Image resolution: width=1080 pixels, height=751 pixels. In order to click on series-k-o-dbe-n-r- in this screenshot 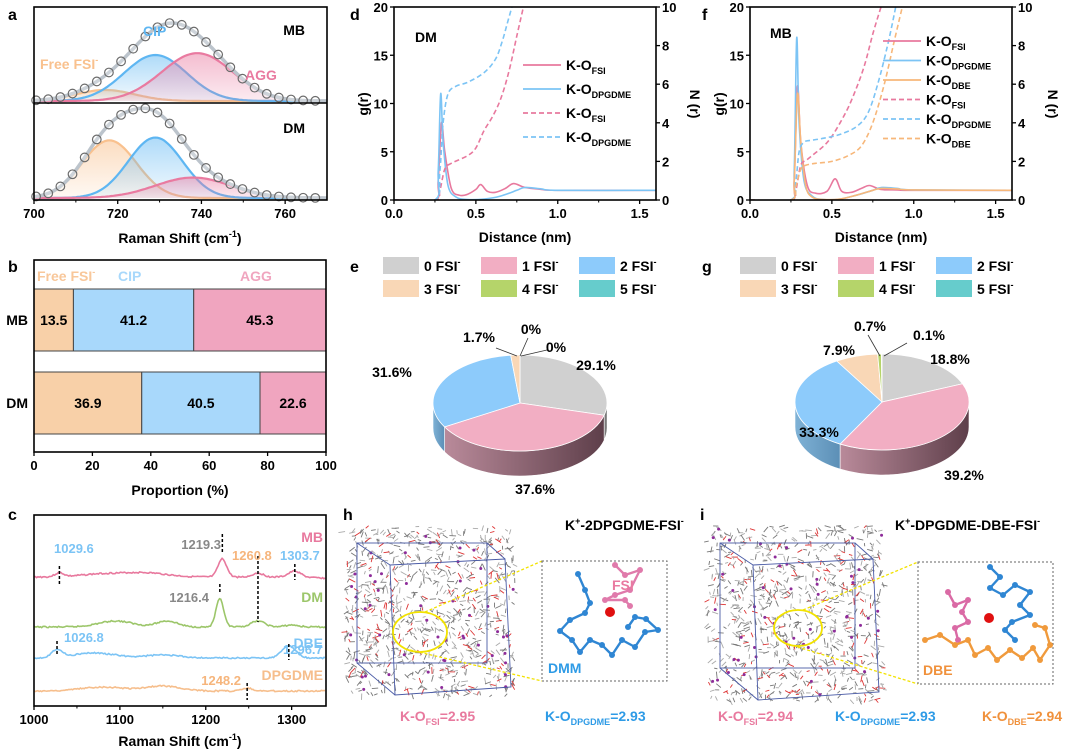, I will do `click(827, 103)`.